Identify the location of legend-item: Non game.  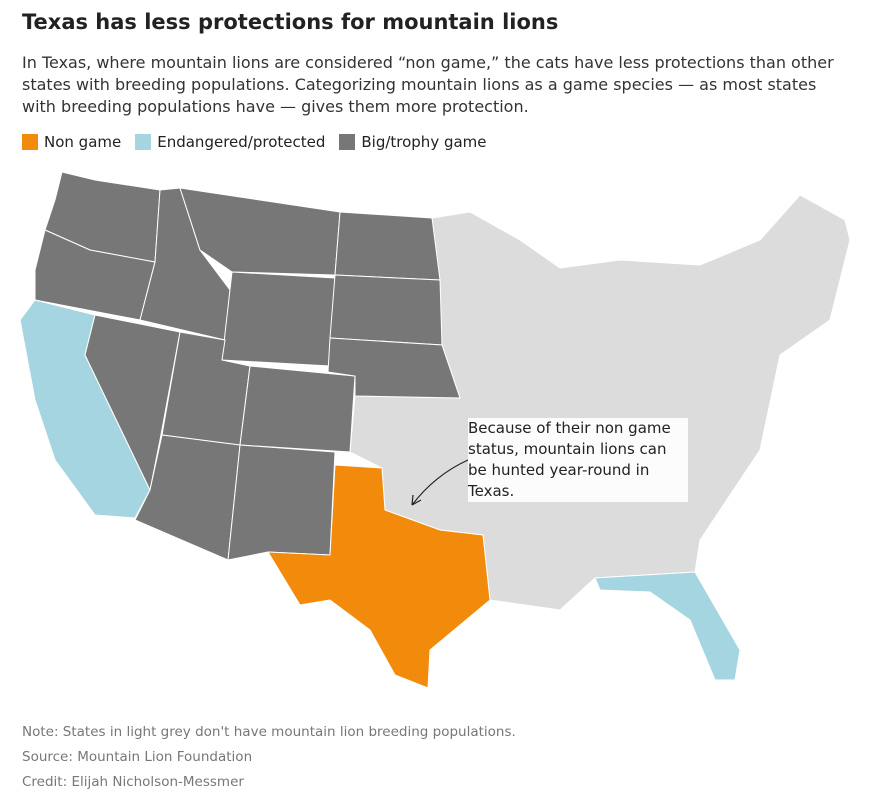
(71, 142).